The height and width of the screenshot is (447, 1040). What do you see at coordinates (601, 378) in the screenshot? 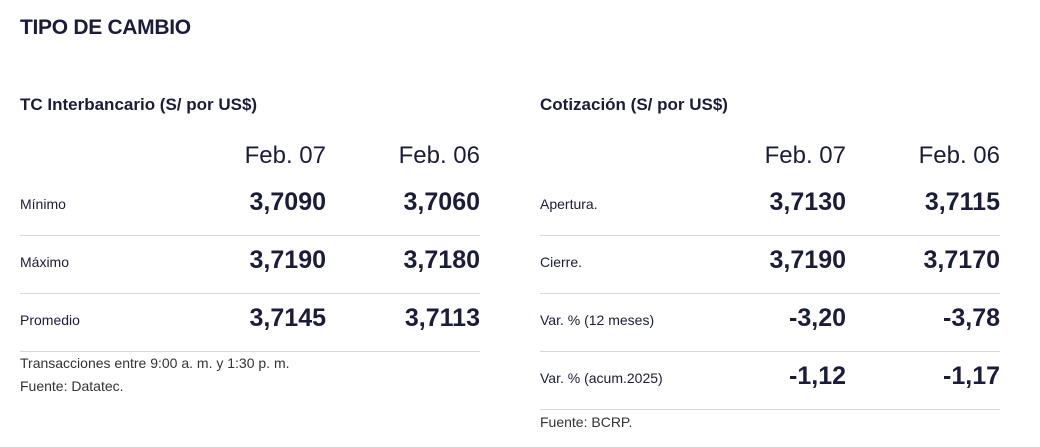
I see `row-label: Var. % (acum.2025)` at bounding box center [601, 378].